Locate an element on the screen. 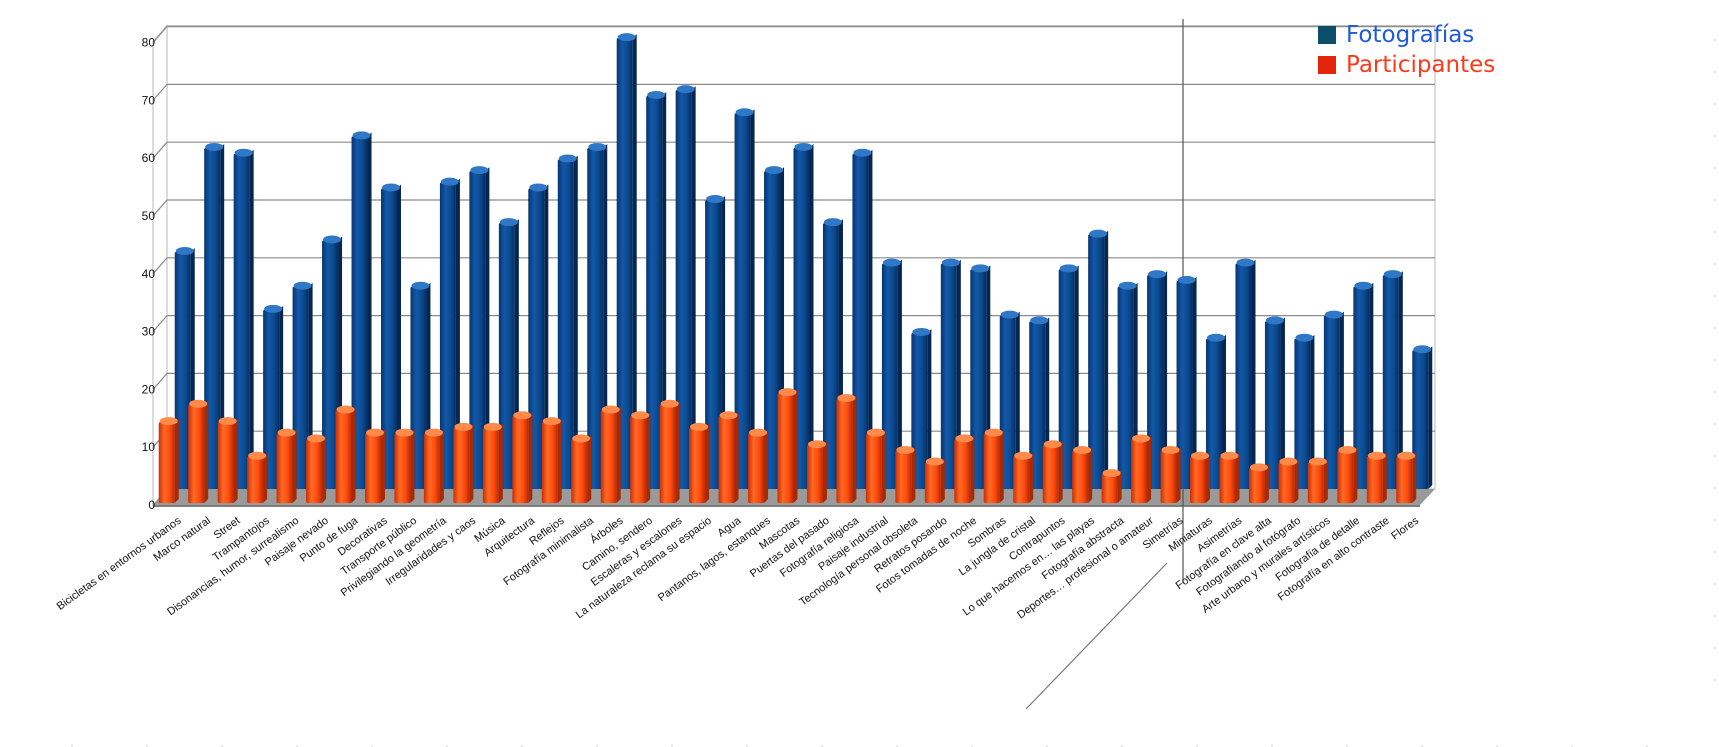  category-label: Flores is located at coordinates (1405, 528).